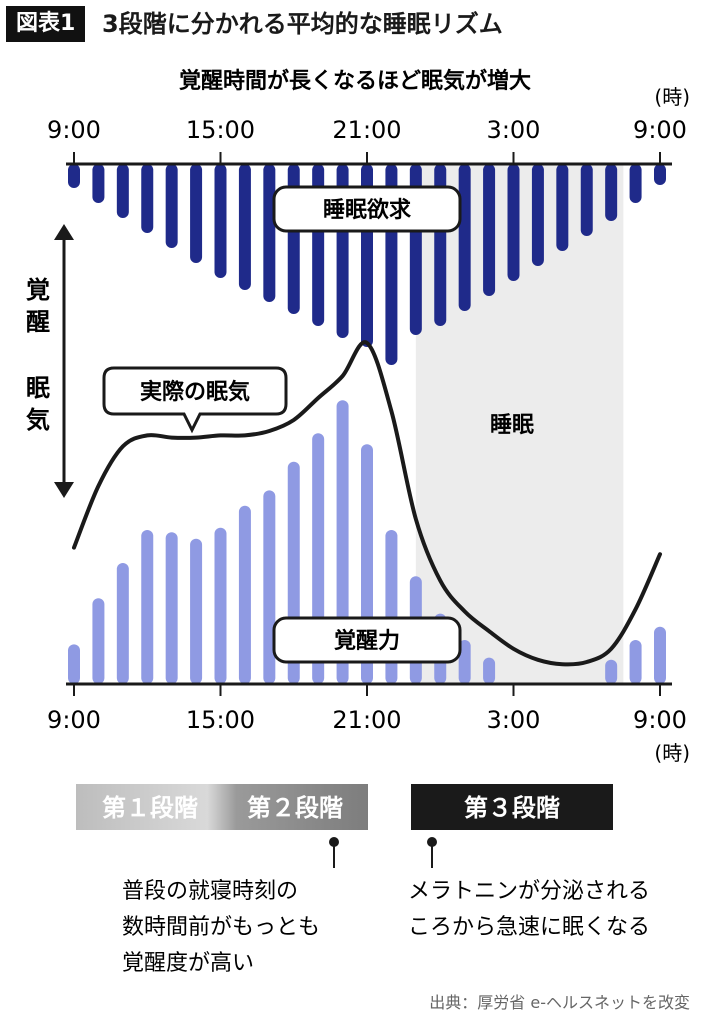 This screenshot has height=1025, width=710. Describe the element at coordinates (355, 81) in the screenshot. I see `chart-title: 覚醒時間が長くなるほど眠気が増大` at that location.